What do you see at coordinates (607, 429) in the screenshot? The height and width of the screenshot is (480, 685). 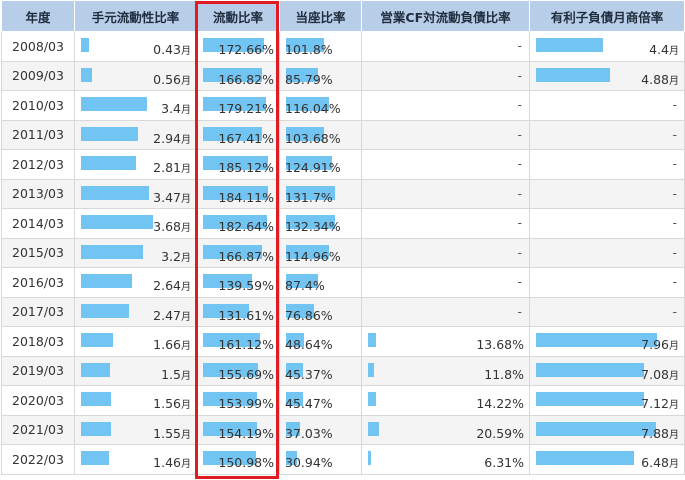 I see `debt-cell: 7.88月` at bounding box center [607, 429].